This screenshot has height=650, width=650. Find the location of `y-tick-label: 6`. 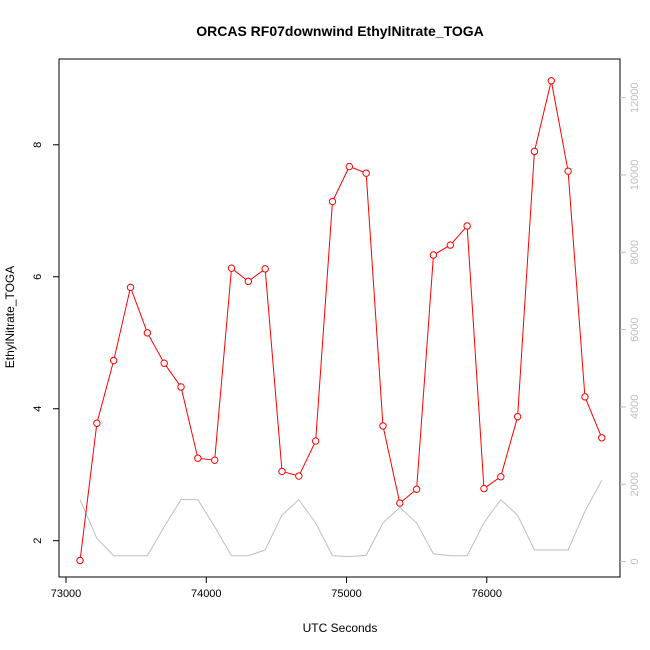

y-tick-label: 6 is located at coordinates (38, 277).